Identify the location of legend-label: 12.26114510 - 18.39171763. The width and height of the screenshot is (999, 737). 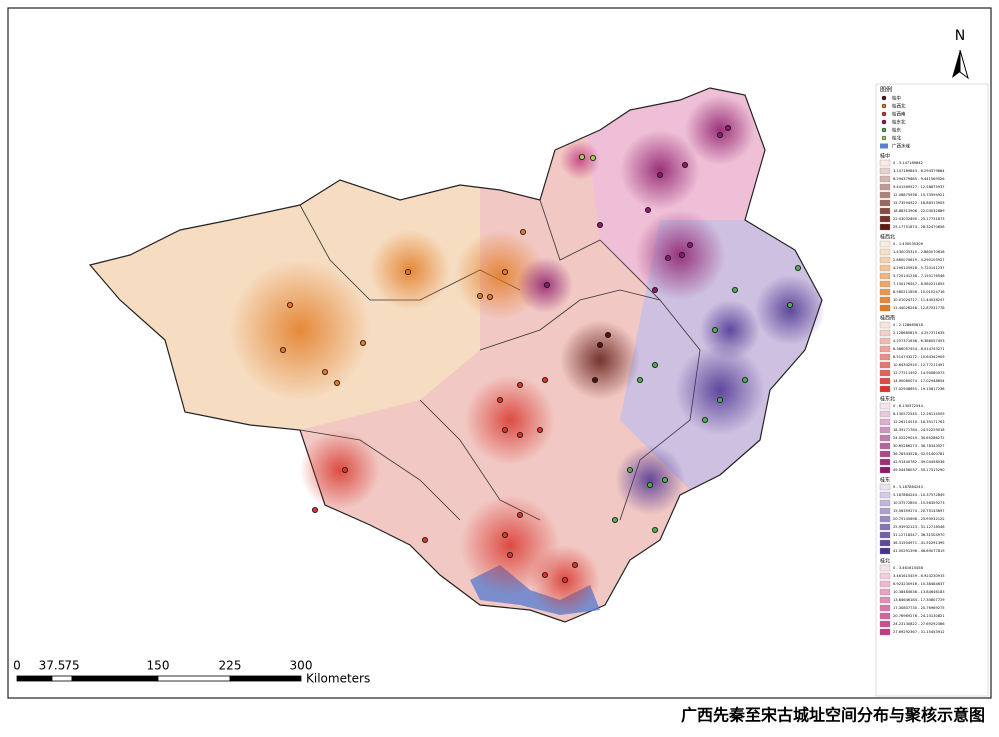
(919, 422).